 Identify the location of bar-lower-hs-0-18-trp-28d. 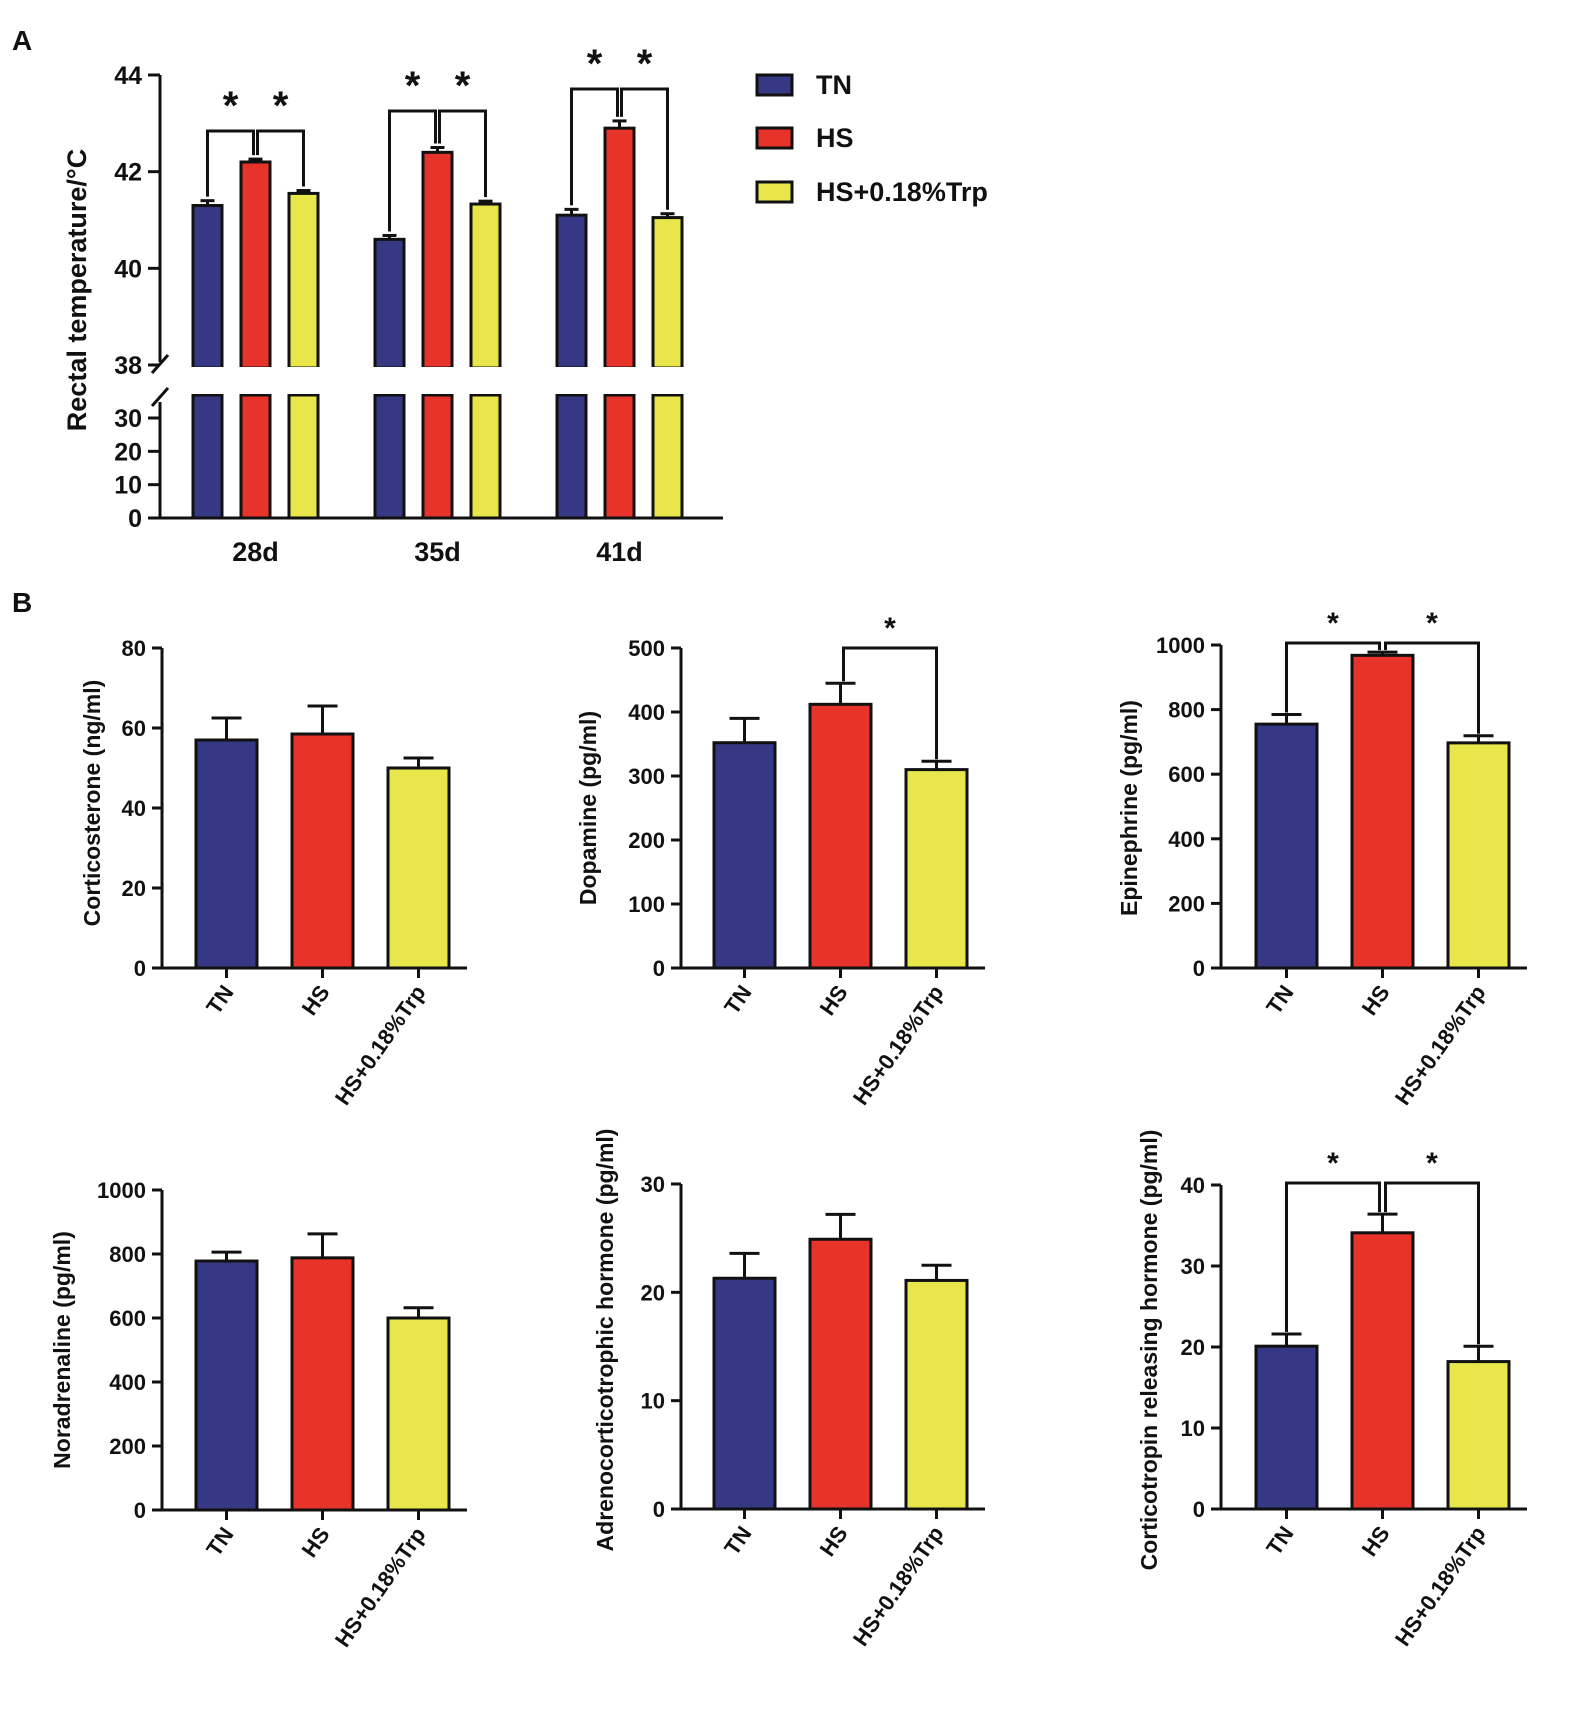
(303, 456).